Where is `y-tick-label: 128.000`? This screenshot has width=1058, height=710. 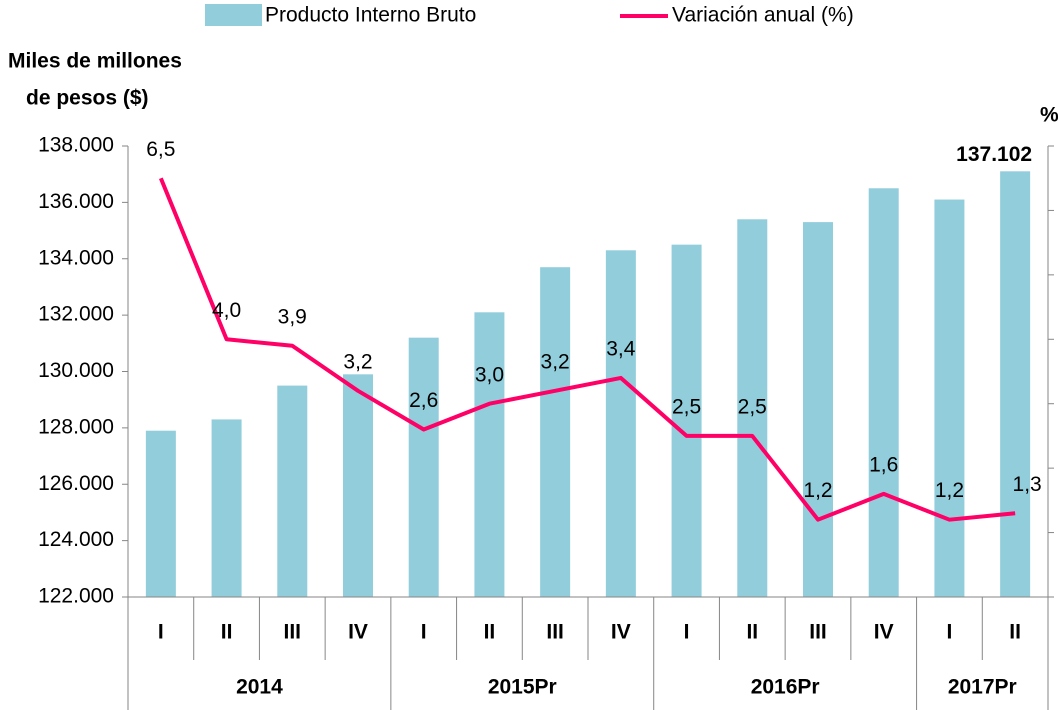
y-tick-label: 128.000 is located at coordinates (76, 426).